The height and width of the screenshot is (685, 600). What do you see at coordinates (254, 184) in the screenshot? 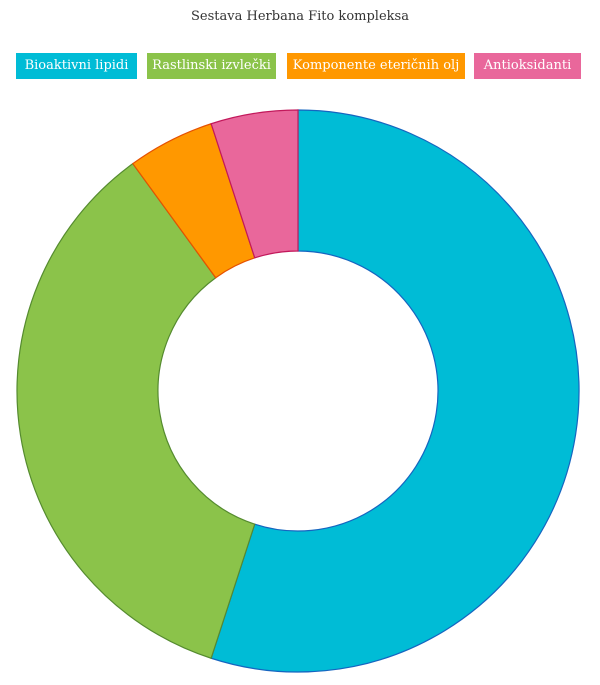
I see `donut-slice-antioksidanti` at bounding box center [254, 184].